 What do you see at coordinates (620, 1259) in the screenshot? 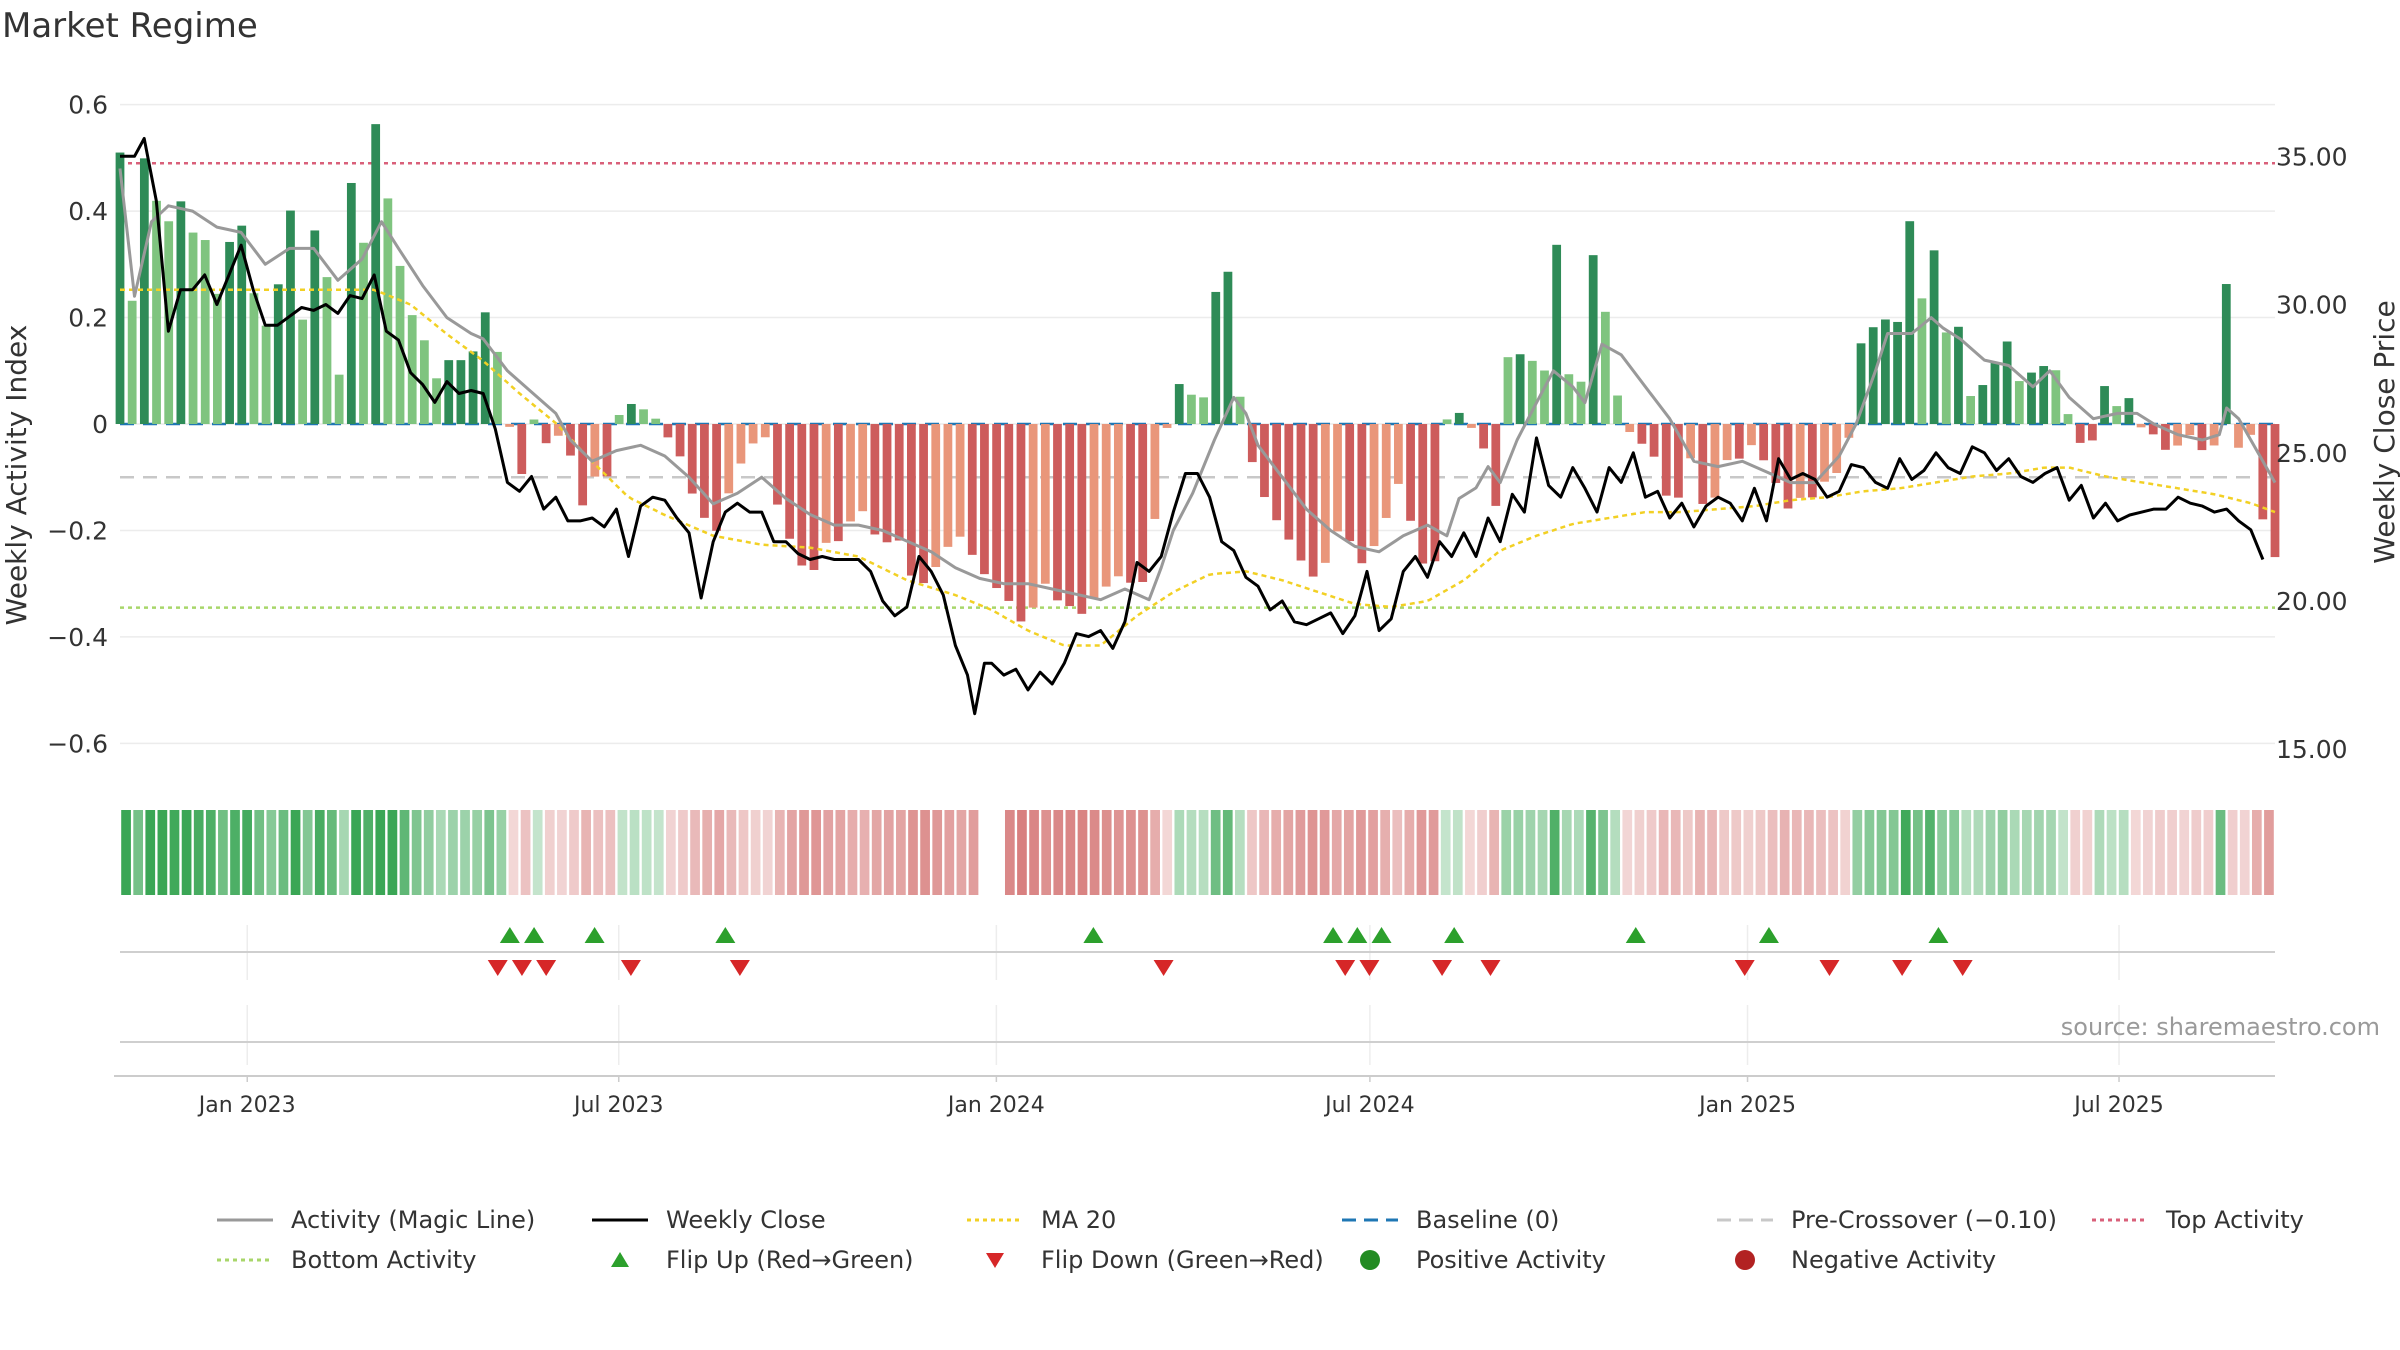
I see `legend-symbol` at bounding box center [620, 1259].